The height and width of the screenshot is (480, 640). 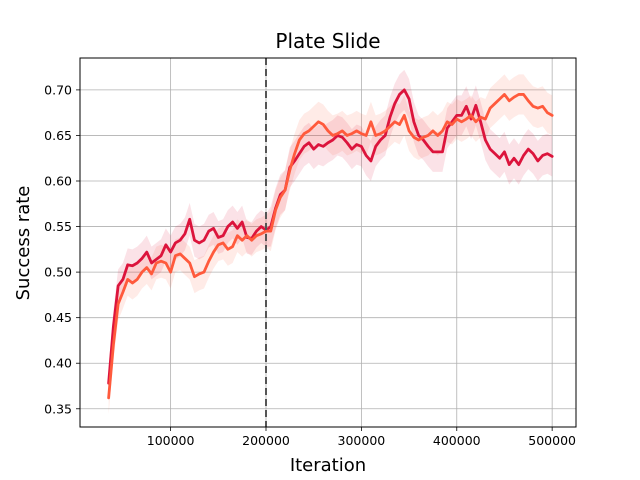 I want to click on chart-title: Plate Slide, so click(x=327, y=41).